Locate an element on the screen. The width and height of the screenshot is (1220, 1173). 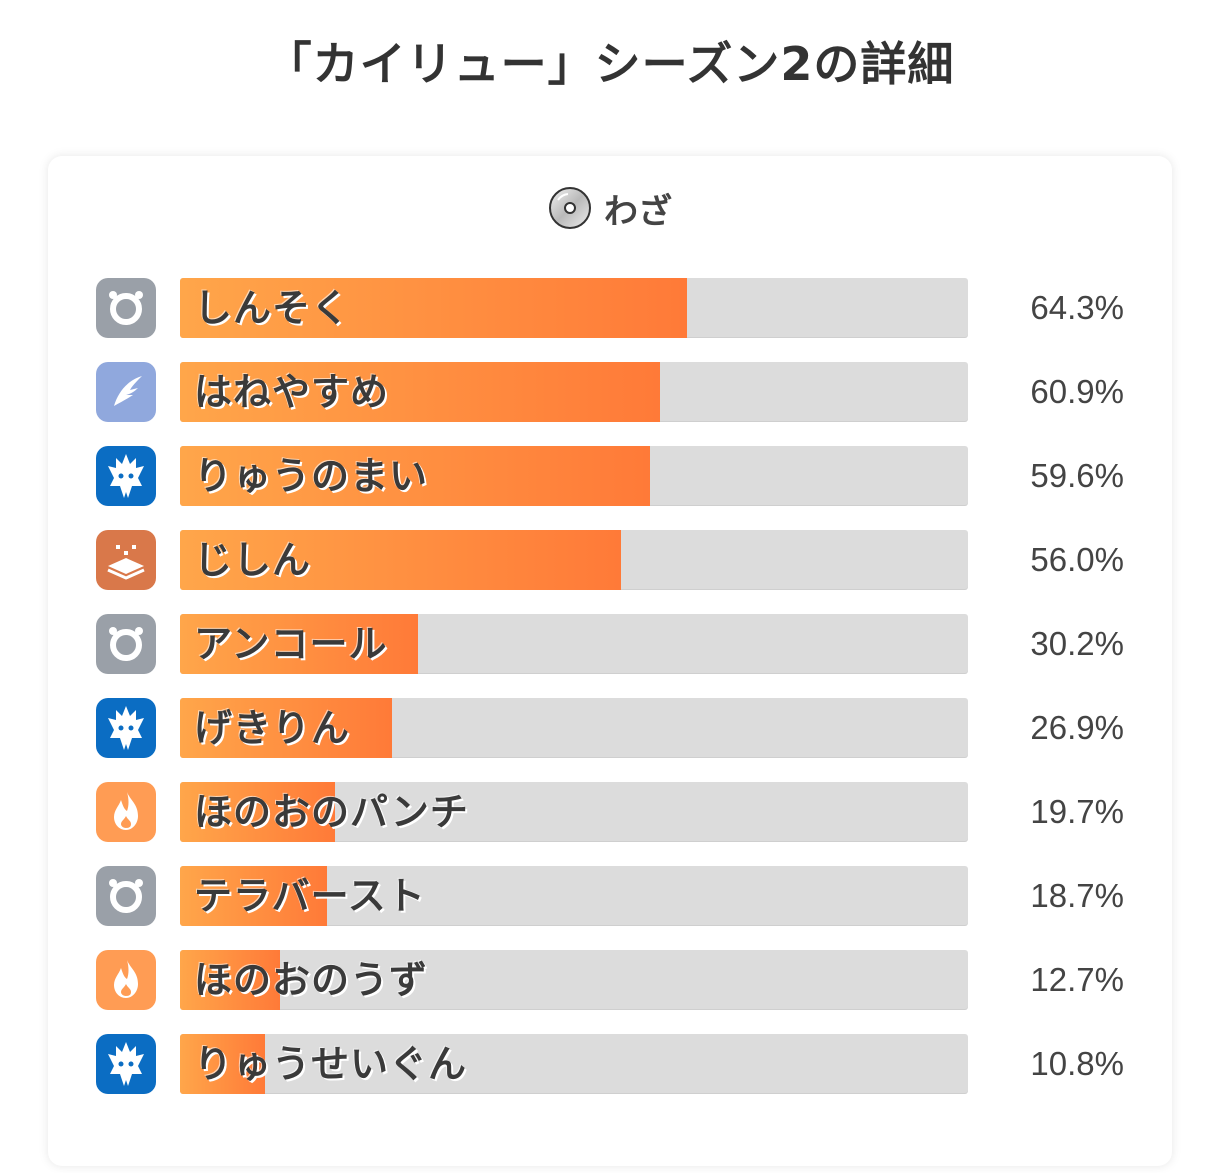
move-row: じしん 56.0% is located at coordinates (610, 560).